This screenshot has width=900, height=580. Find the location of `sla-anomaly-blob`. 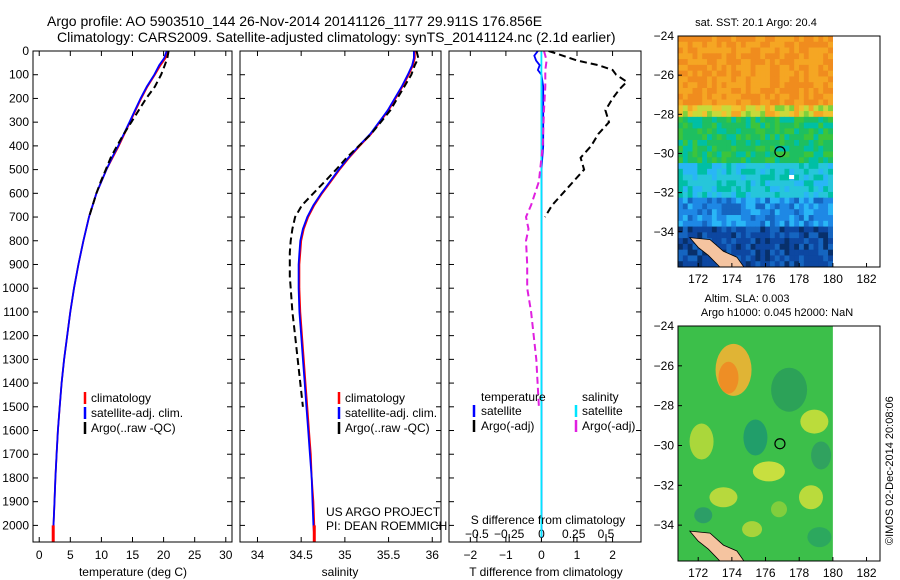

sla-anomaly-blob is located at coordinates (703, 515).